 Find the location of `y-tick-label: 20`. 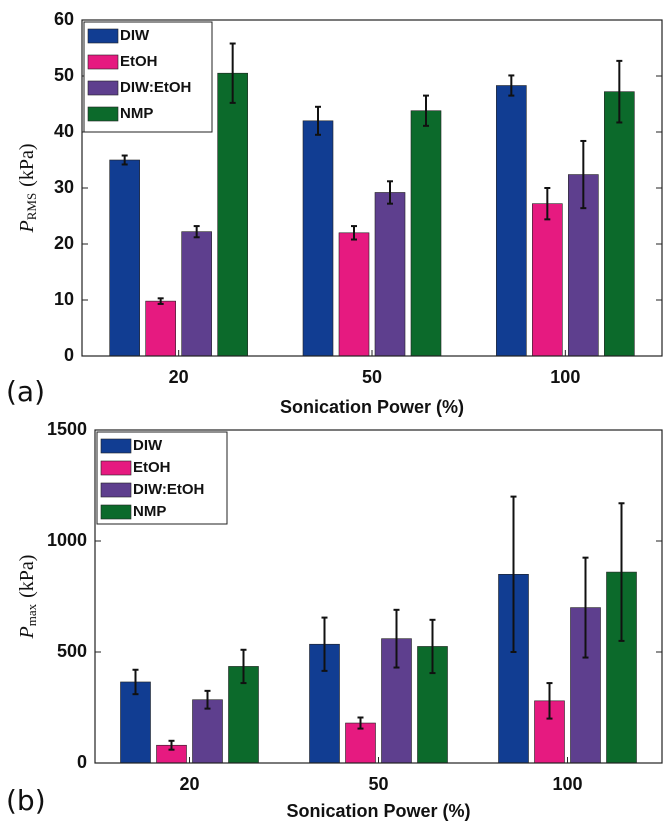

y-tick-label: 20 is located at coordinates (64, 243).